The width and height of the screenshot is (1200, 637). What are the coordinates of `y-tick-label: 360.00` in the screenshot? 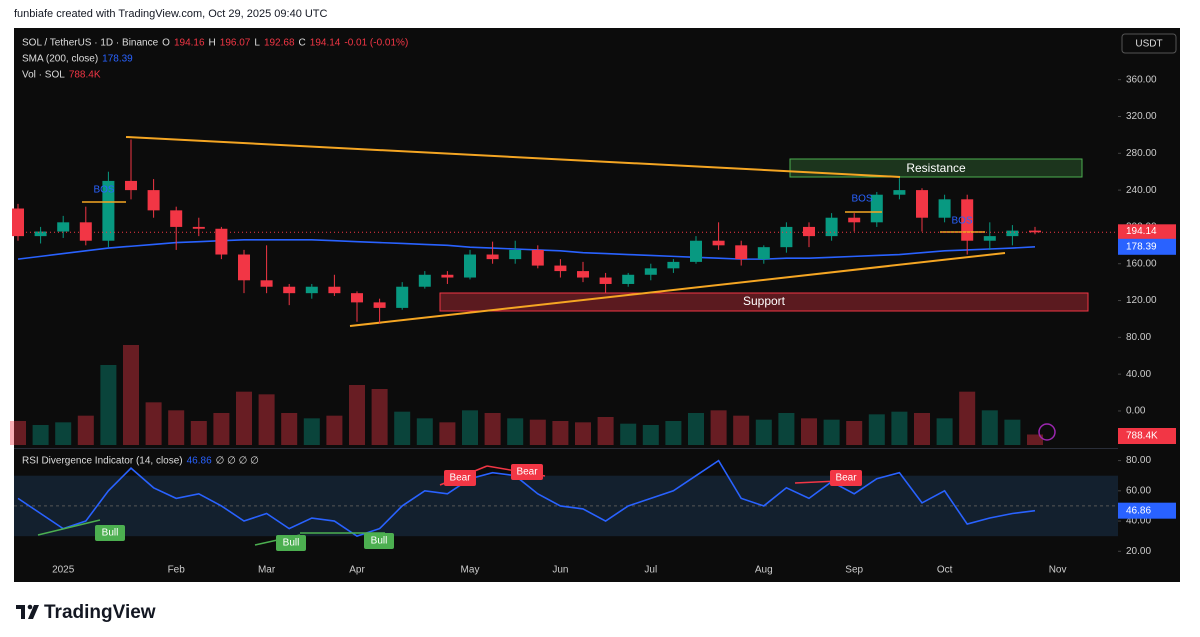 It's located at (1141, 79).